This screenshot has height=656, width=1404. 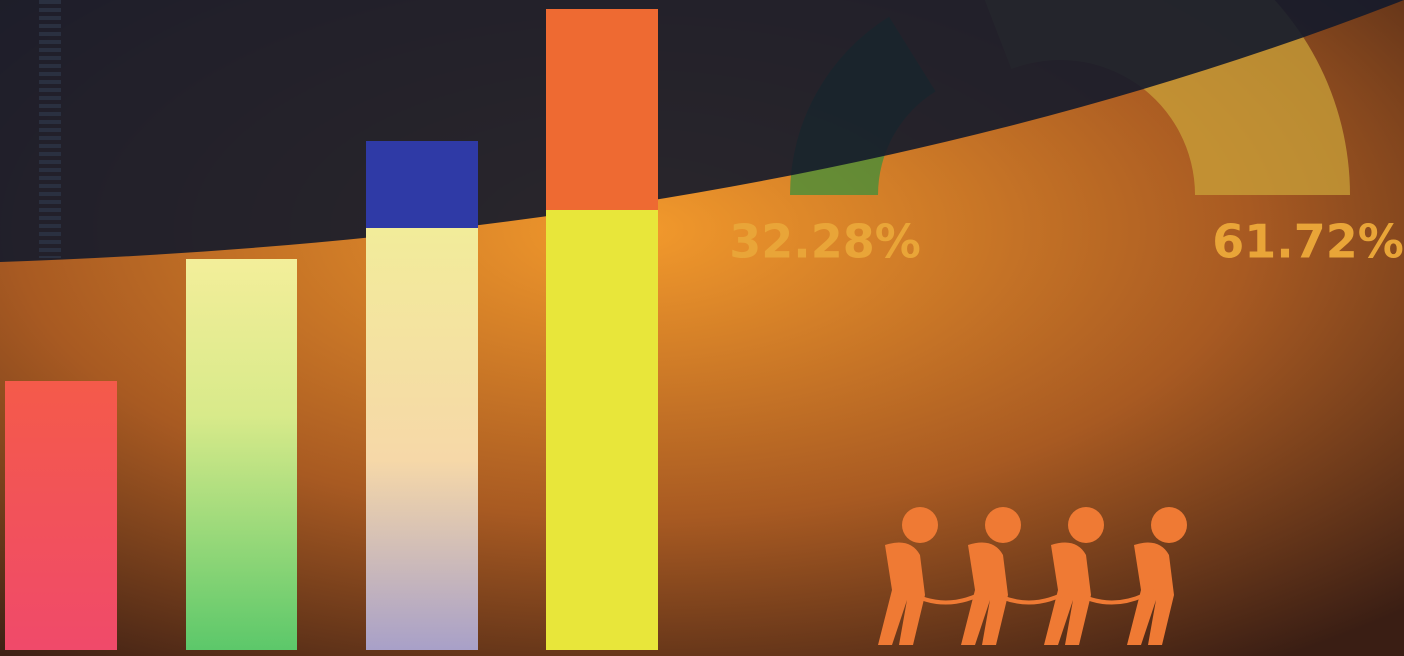 I want to click on people-icons, so click(x=1032, y=576).